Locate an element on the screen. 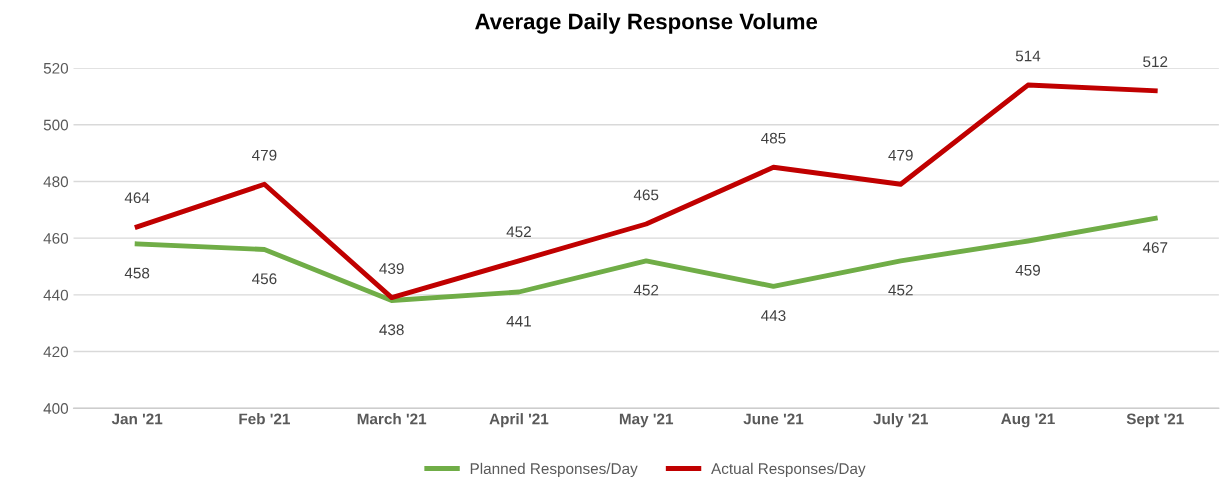  data-label: 485 is located at coordinates (773, 138).